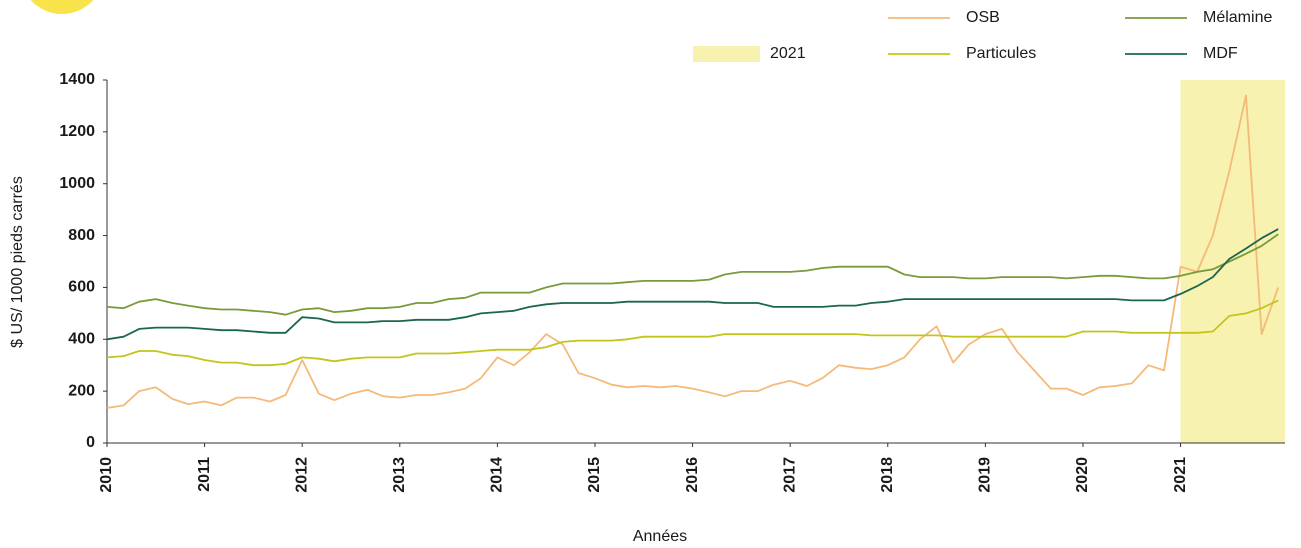  Describe the element at coordinates (726, 54) in the screenshot. I see `legend-swatch` at that location.